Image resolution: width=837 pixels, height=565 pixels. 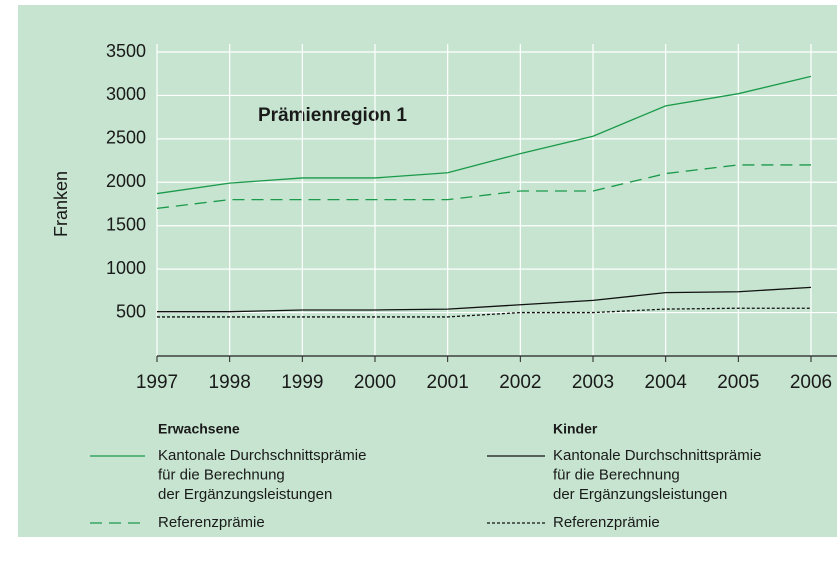 I want to click on x-tick-label: 2002, so click(x=520, y=382).